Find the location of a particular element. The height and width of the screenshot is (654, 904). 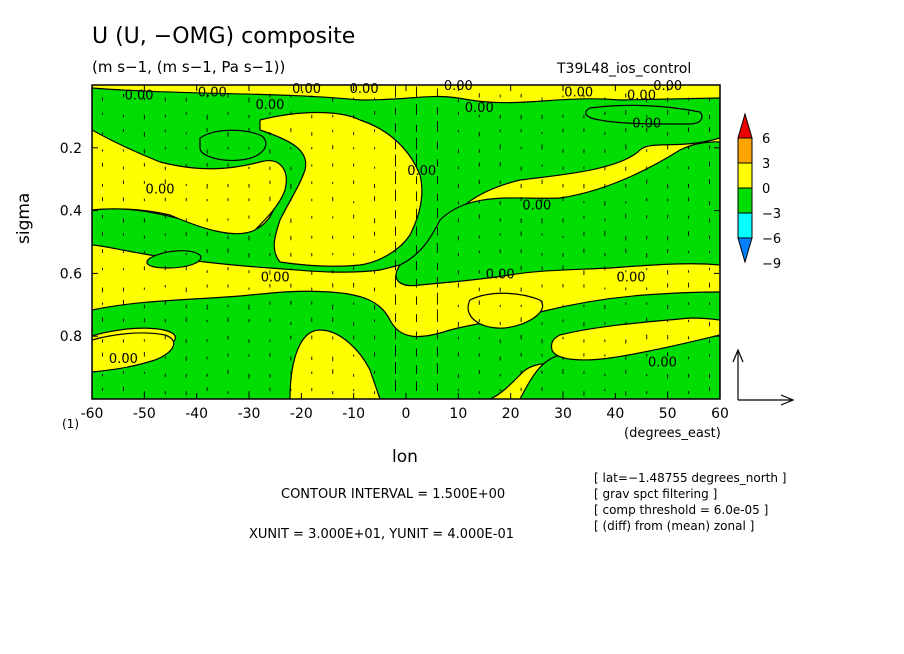

y-tick-label: 0.4 is located at coordinates (71, 212).